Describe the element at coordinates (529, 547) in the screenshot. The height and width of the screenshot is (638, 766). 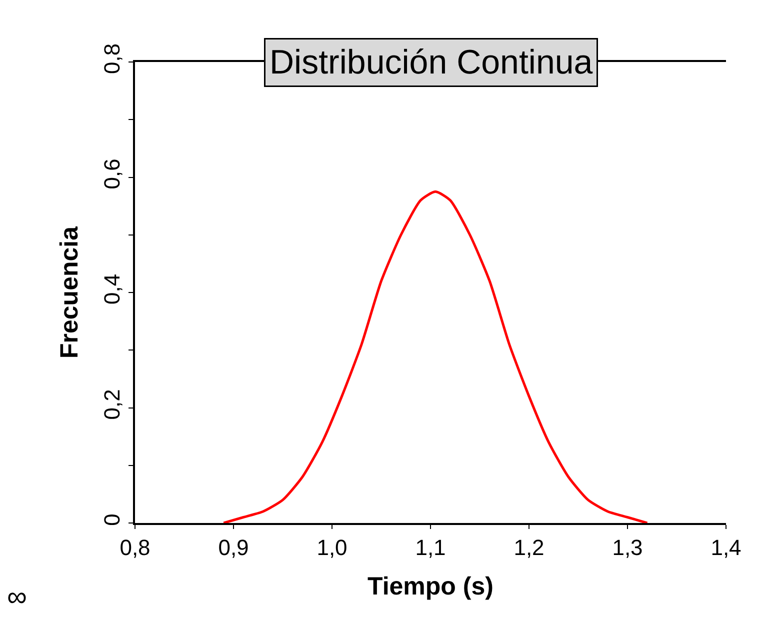
I see `x-tick-label: 1,2` at that location.